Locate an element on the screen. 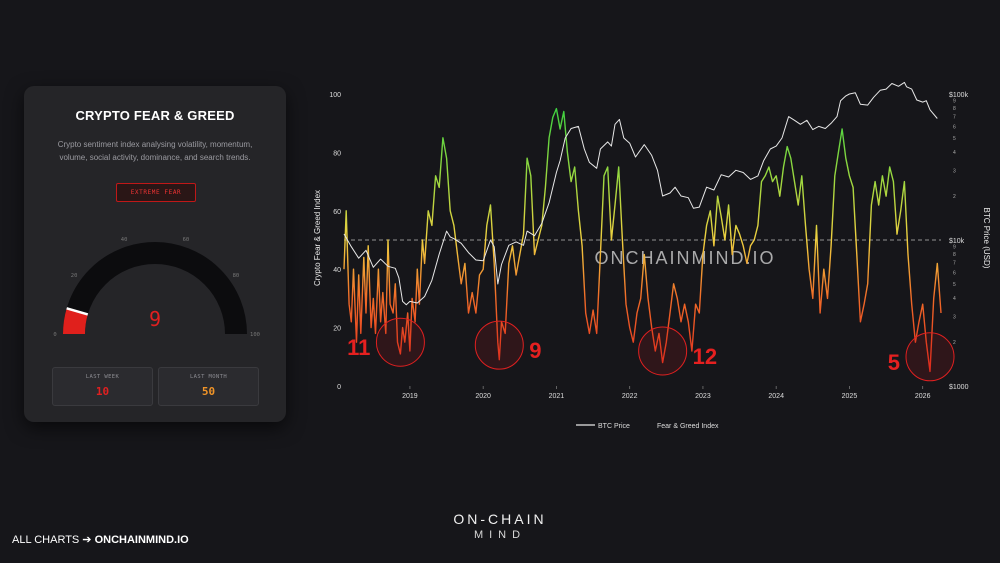  y2-tick-label: $100k is located at coordinates (959, 95).